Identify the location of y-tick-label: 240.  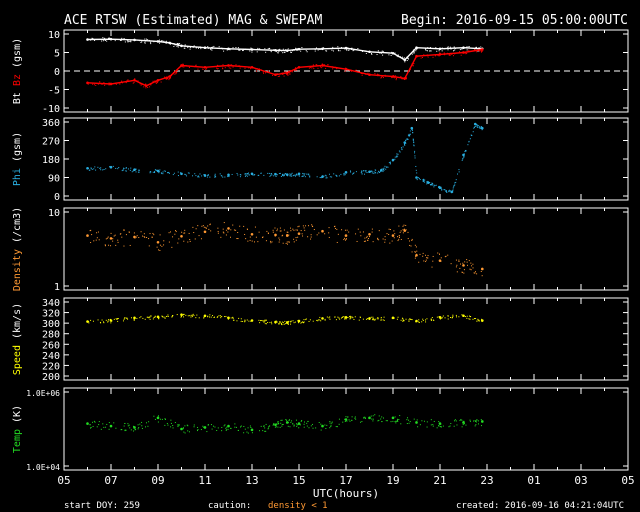
(51, 356).